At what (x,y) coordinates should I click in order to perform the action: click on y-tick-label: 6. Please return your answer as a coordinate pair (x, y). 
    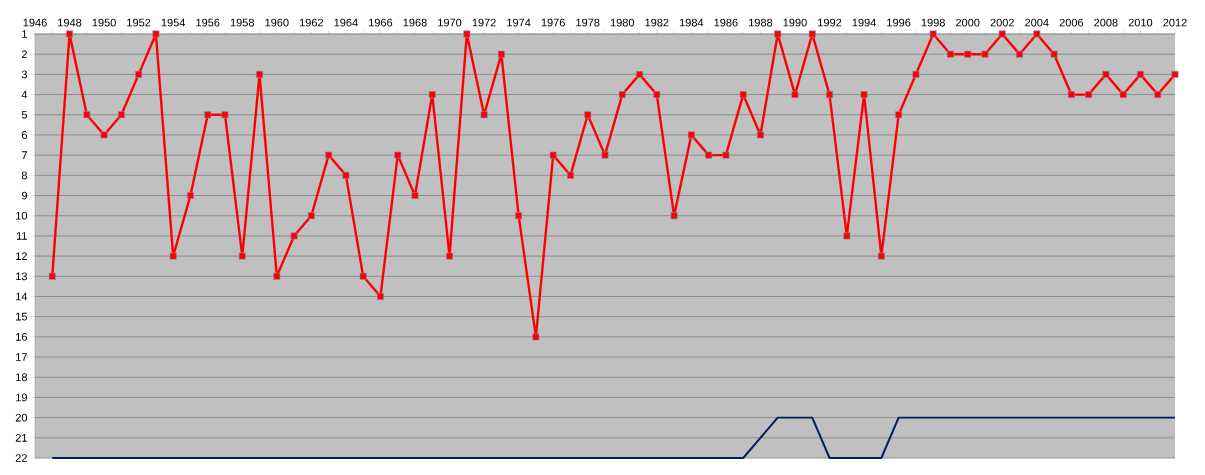
    Looking at the image, I should click on (24, 135).